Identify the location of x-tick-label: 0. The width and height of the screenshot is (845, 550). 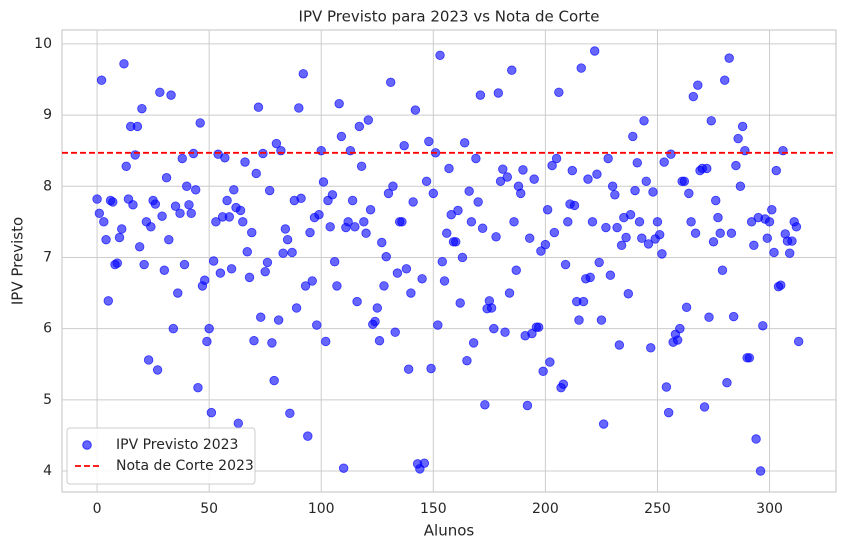
(97, 509).